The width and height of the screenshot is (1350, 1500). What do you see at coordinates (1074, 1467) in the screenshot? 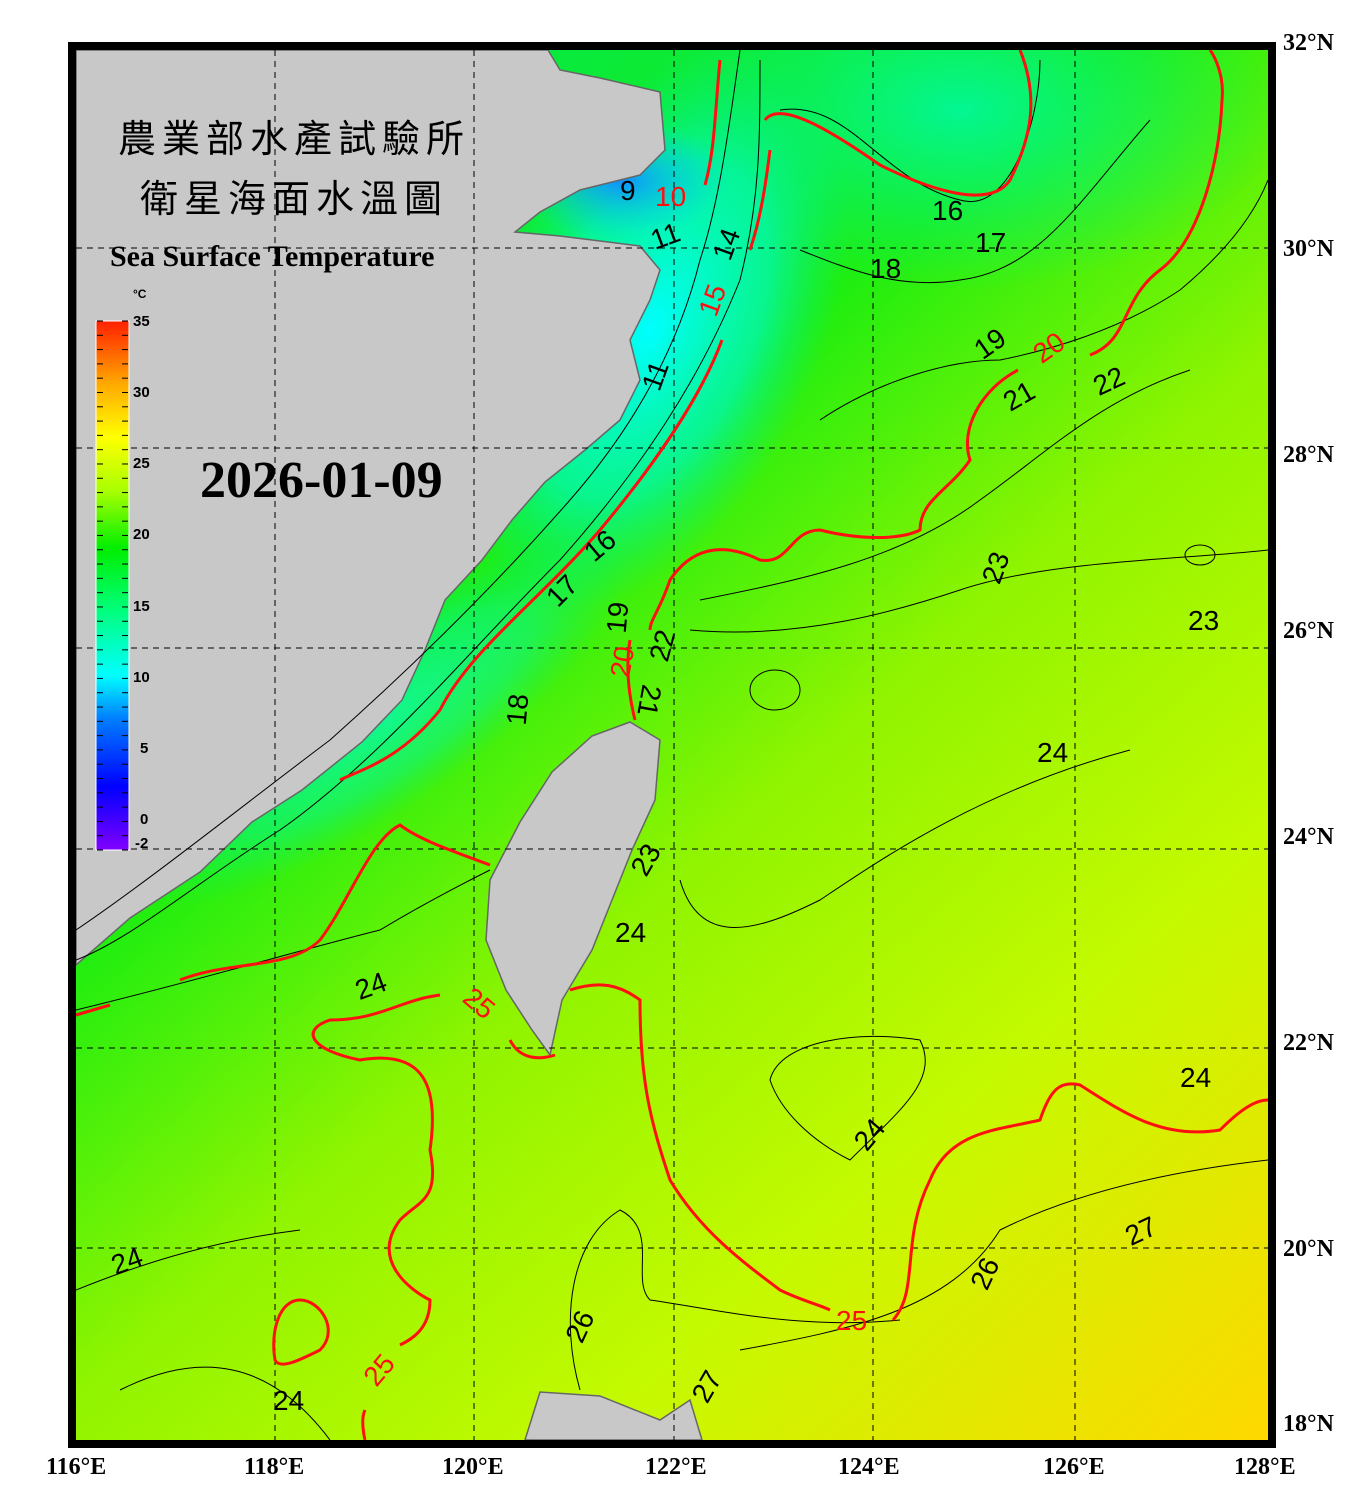
I see `lon-label: 126°E` at bounding box center [1074, 1467].